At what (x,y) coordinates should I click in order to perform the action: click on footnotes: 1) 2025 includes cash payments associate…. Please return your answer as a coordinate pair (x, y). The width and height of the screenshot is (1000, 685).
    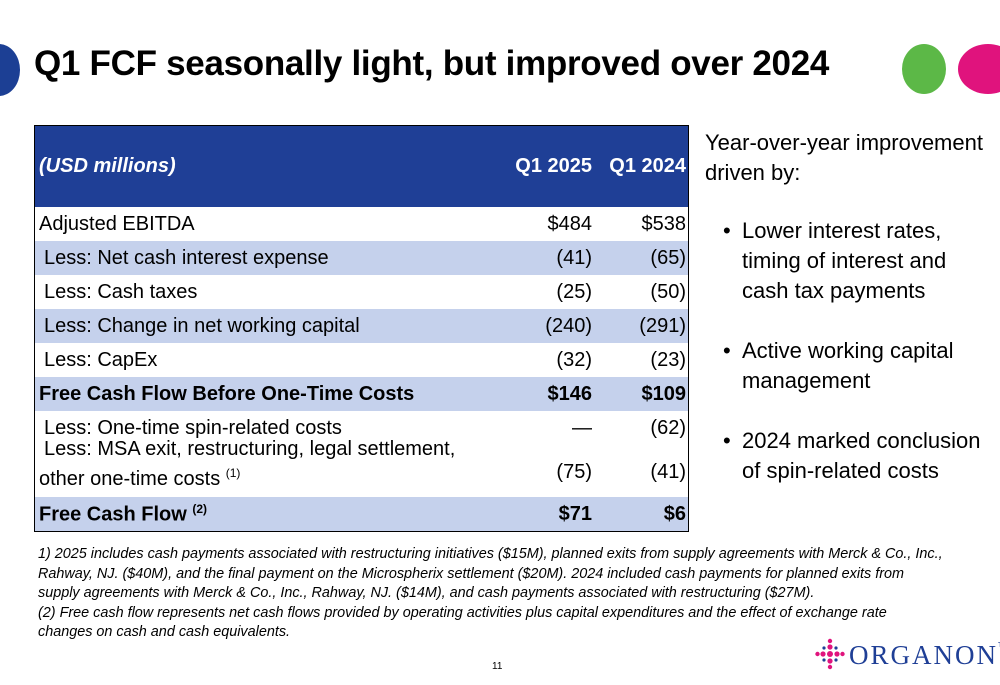
    Looking at the image, I should click on (490, 594).